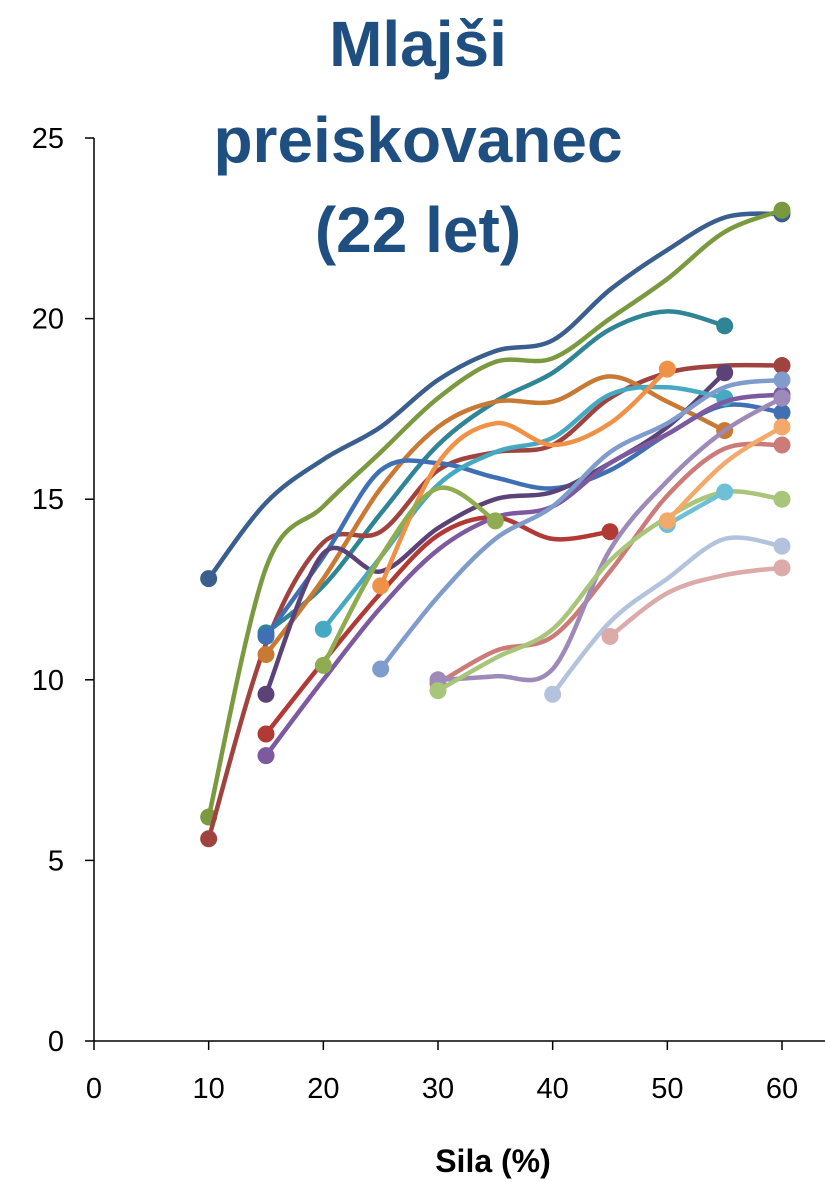 The height and width of the screenshot is (1182, 825). Describe the element at coordinates (48, 139) in the screenshot. I see `y-tick-label: 25` at that location.